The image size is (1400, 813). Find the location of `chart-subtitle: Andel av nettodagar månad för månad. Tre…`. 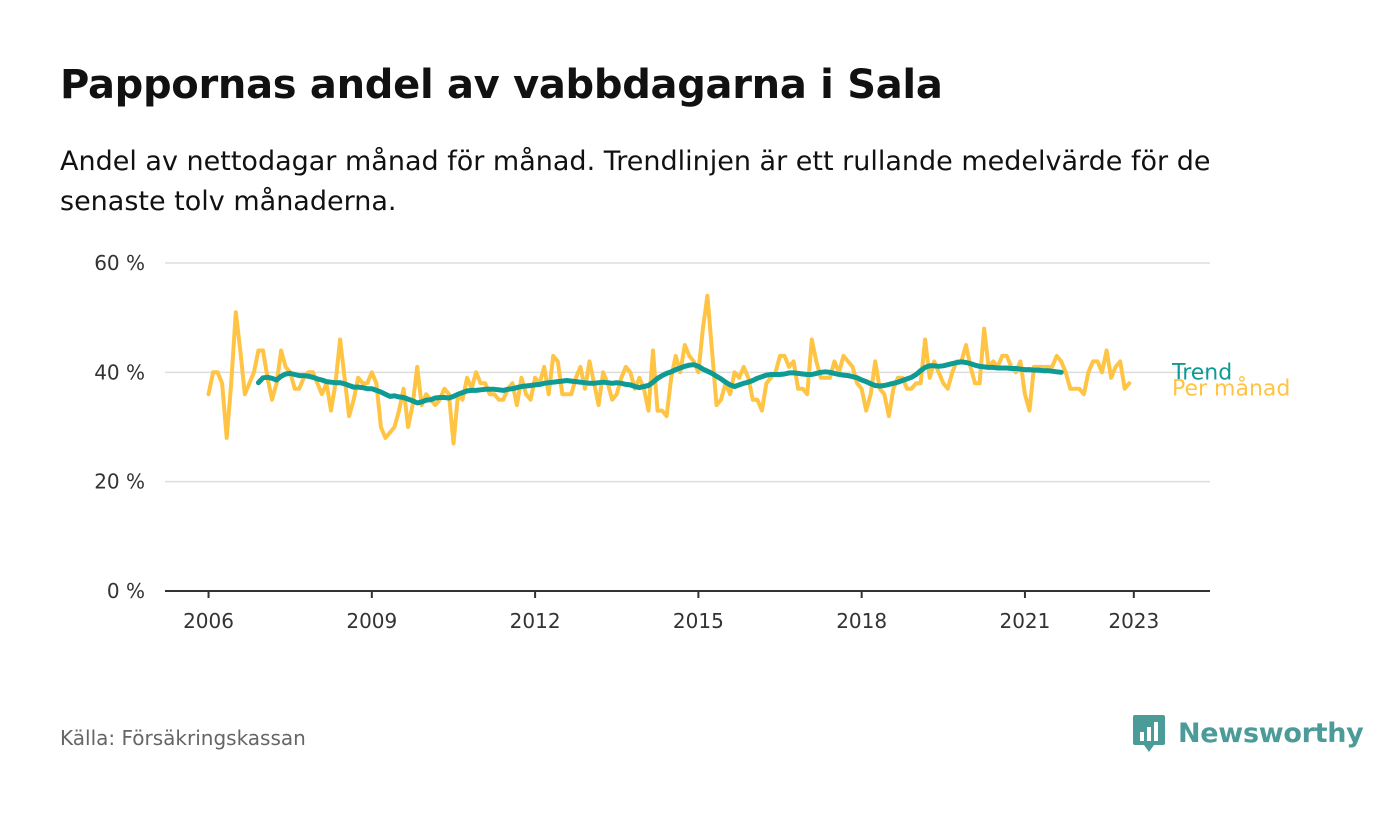

chart-subtitle: Andel av nettodagar månad för månad. Tre… is located at coordinates (635, 181).